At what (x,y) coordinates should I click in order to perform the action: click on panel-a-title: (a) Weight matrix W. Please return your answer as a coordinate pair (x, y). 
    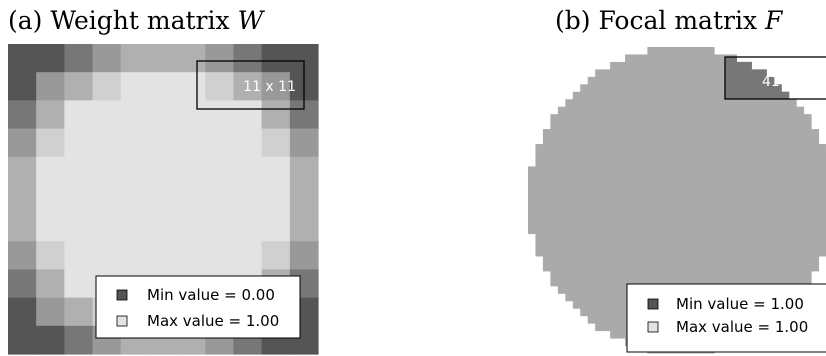
    Looking at the image, I should click on (135, 20).